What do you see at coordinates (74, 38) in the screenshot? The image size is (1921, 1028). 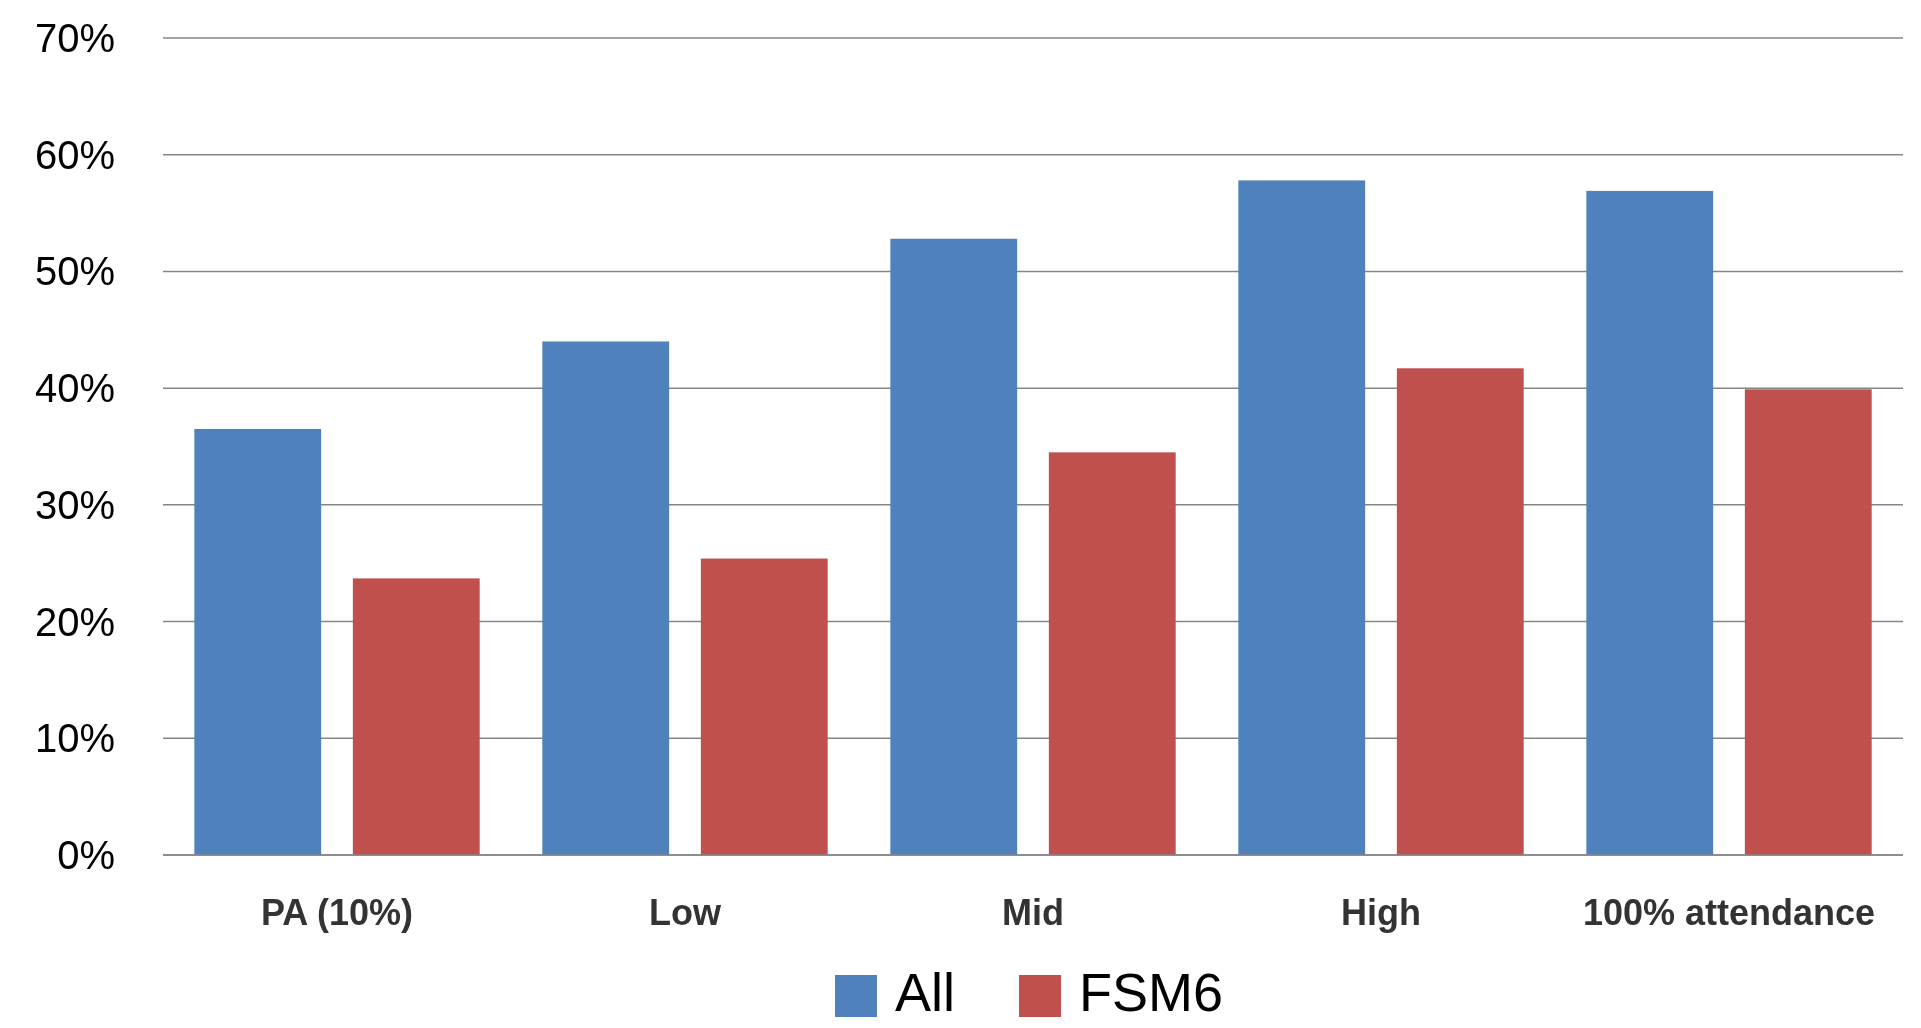 I see `y-tick-label: 70%` at bounding box center [74, 38].